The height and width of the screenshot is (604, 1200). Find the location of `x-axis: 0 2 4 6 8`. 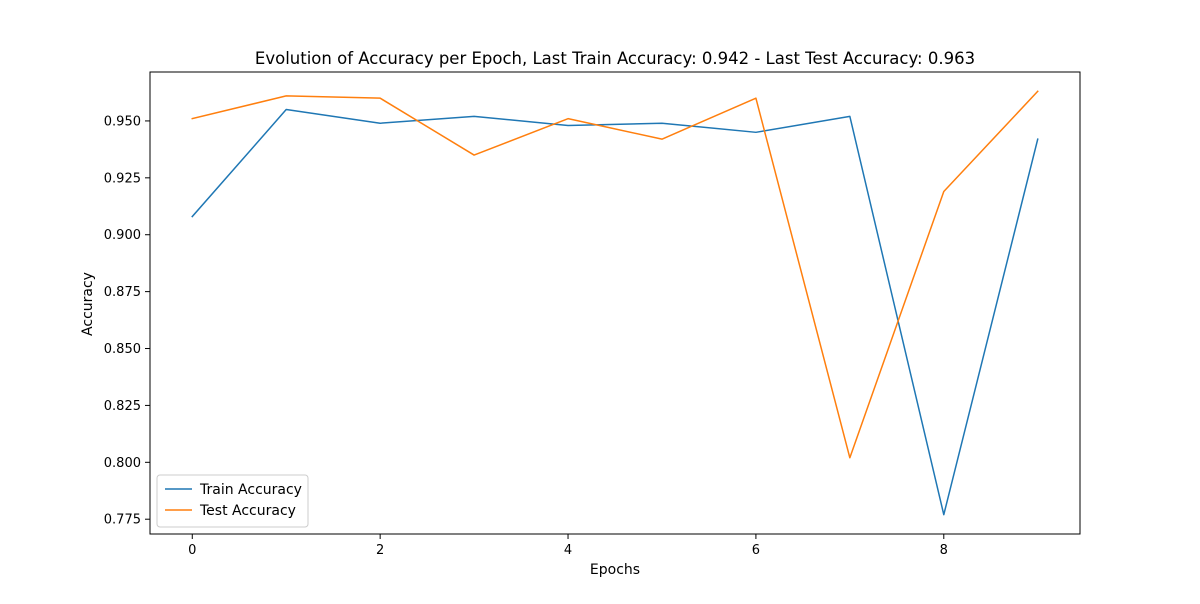

x-axis: 0 2 4 6 8 is located at coordinates (568, 546).